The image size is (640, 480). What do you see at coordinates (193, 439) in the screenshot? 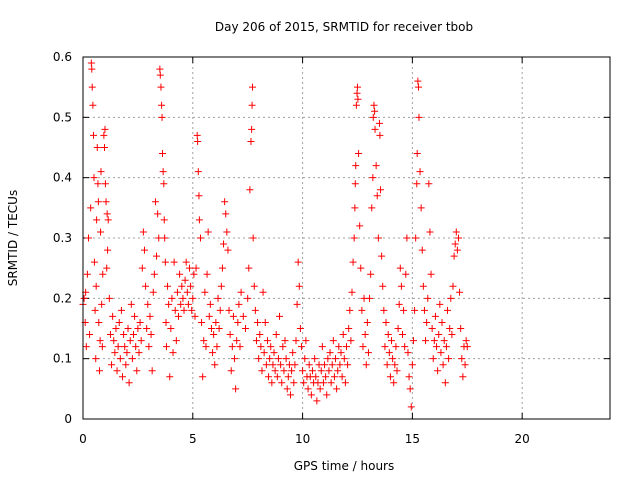
I see `x-tick-label: 5` at bounding box center [193, 439].